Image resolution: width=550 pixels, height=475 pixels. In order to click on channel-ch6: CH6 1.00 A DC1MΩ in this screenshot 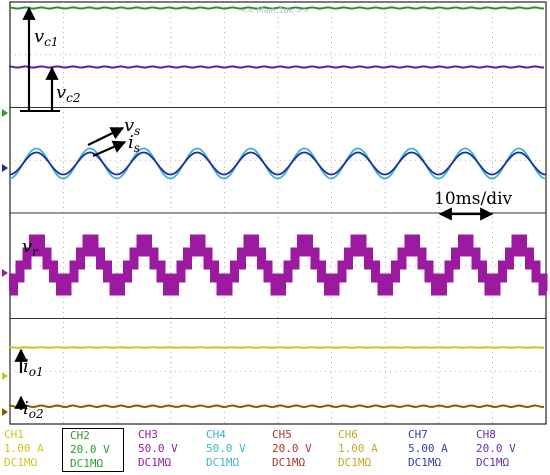, I will do `click(369, 450)`.